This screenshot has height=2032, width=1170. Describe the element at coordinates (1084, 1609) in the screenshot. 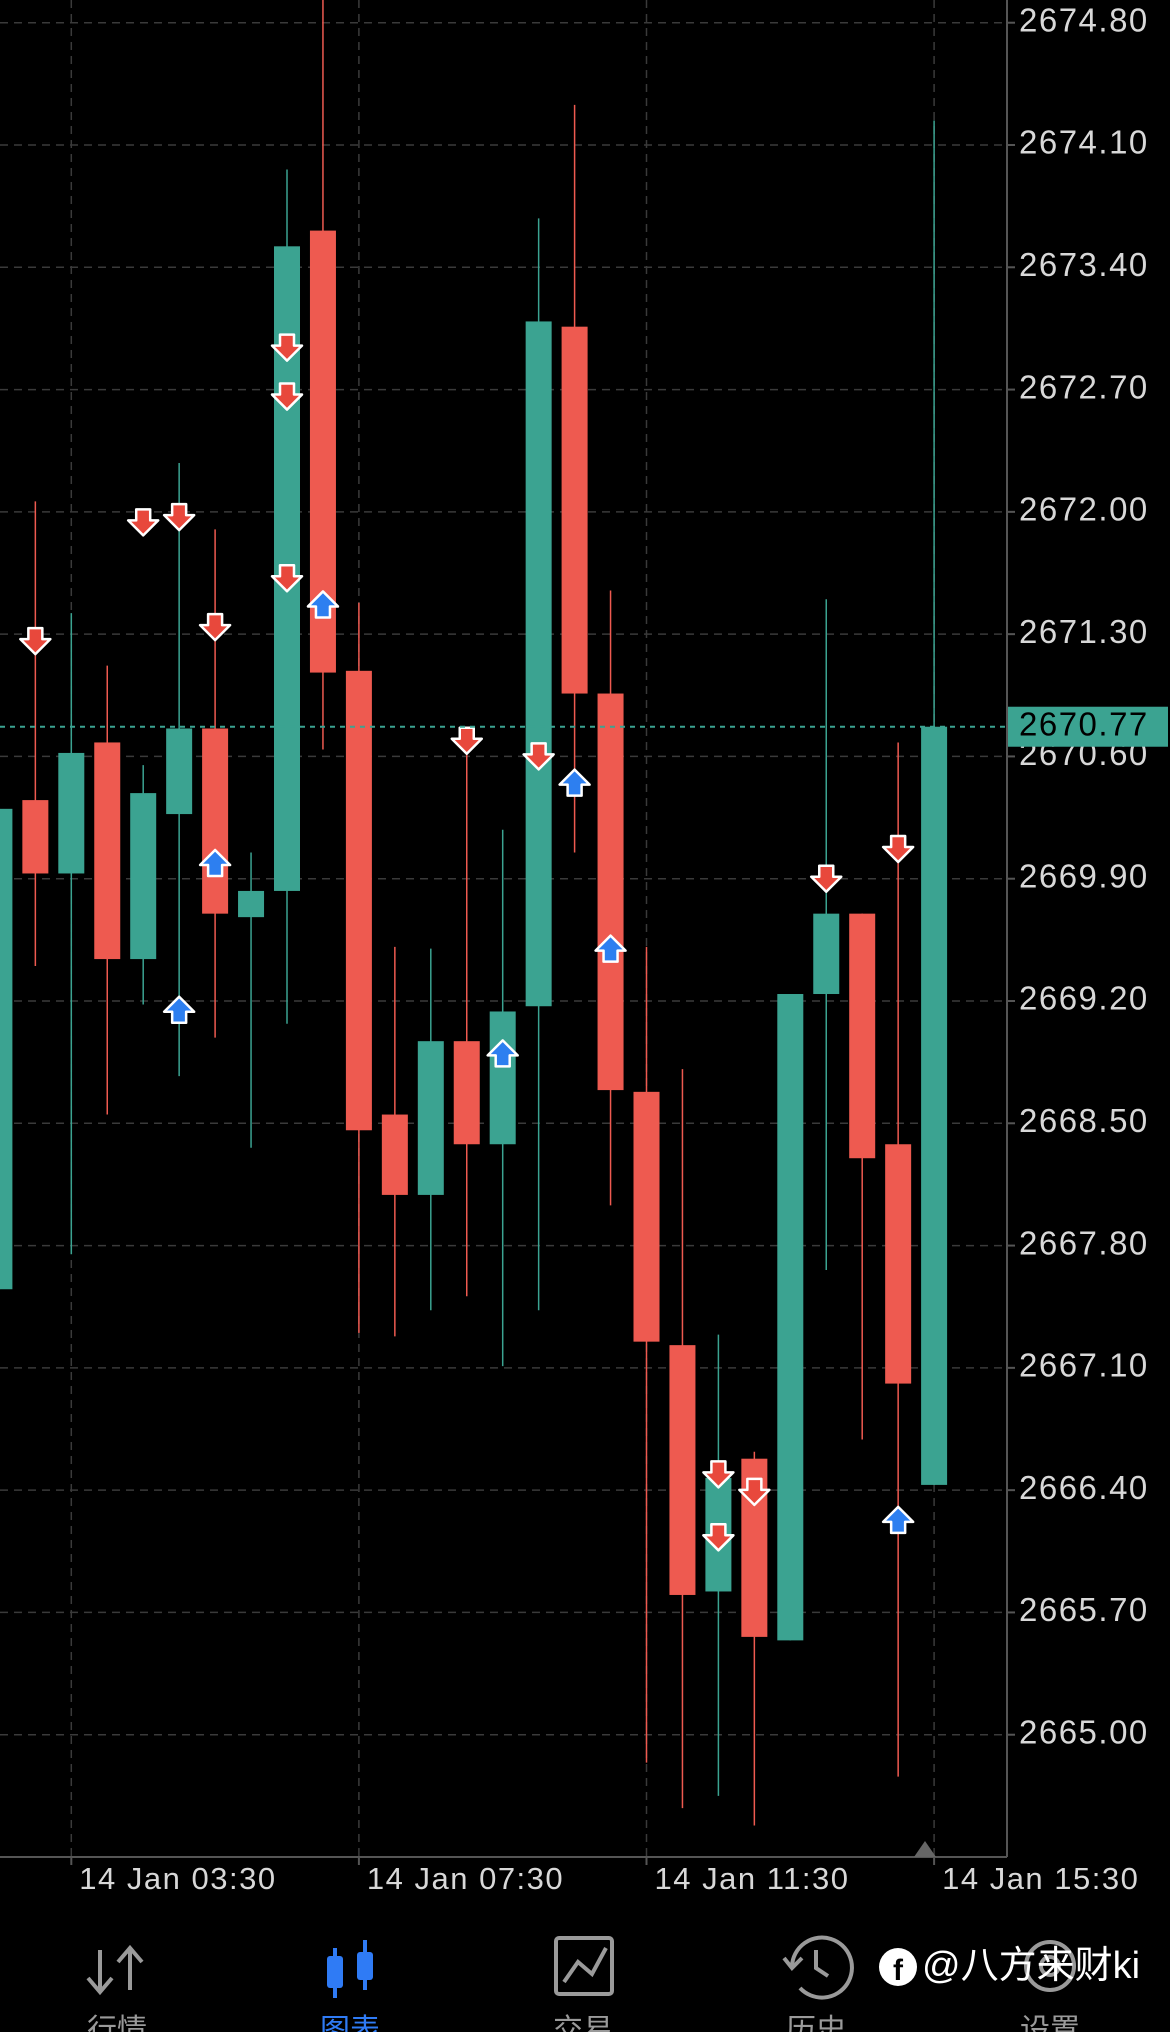

I see `y-tick-label: 2665.70` at that location.